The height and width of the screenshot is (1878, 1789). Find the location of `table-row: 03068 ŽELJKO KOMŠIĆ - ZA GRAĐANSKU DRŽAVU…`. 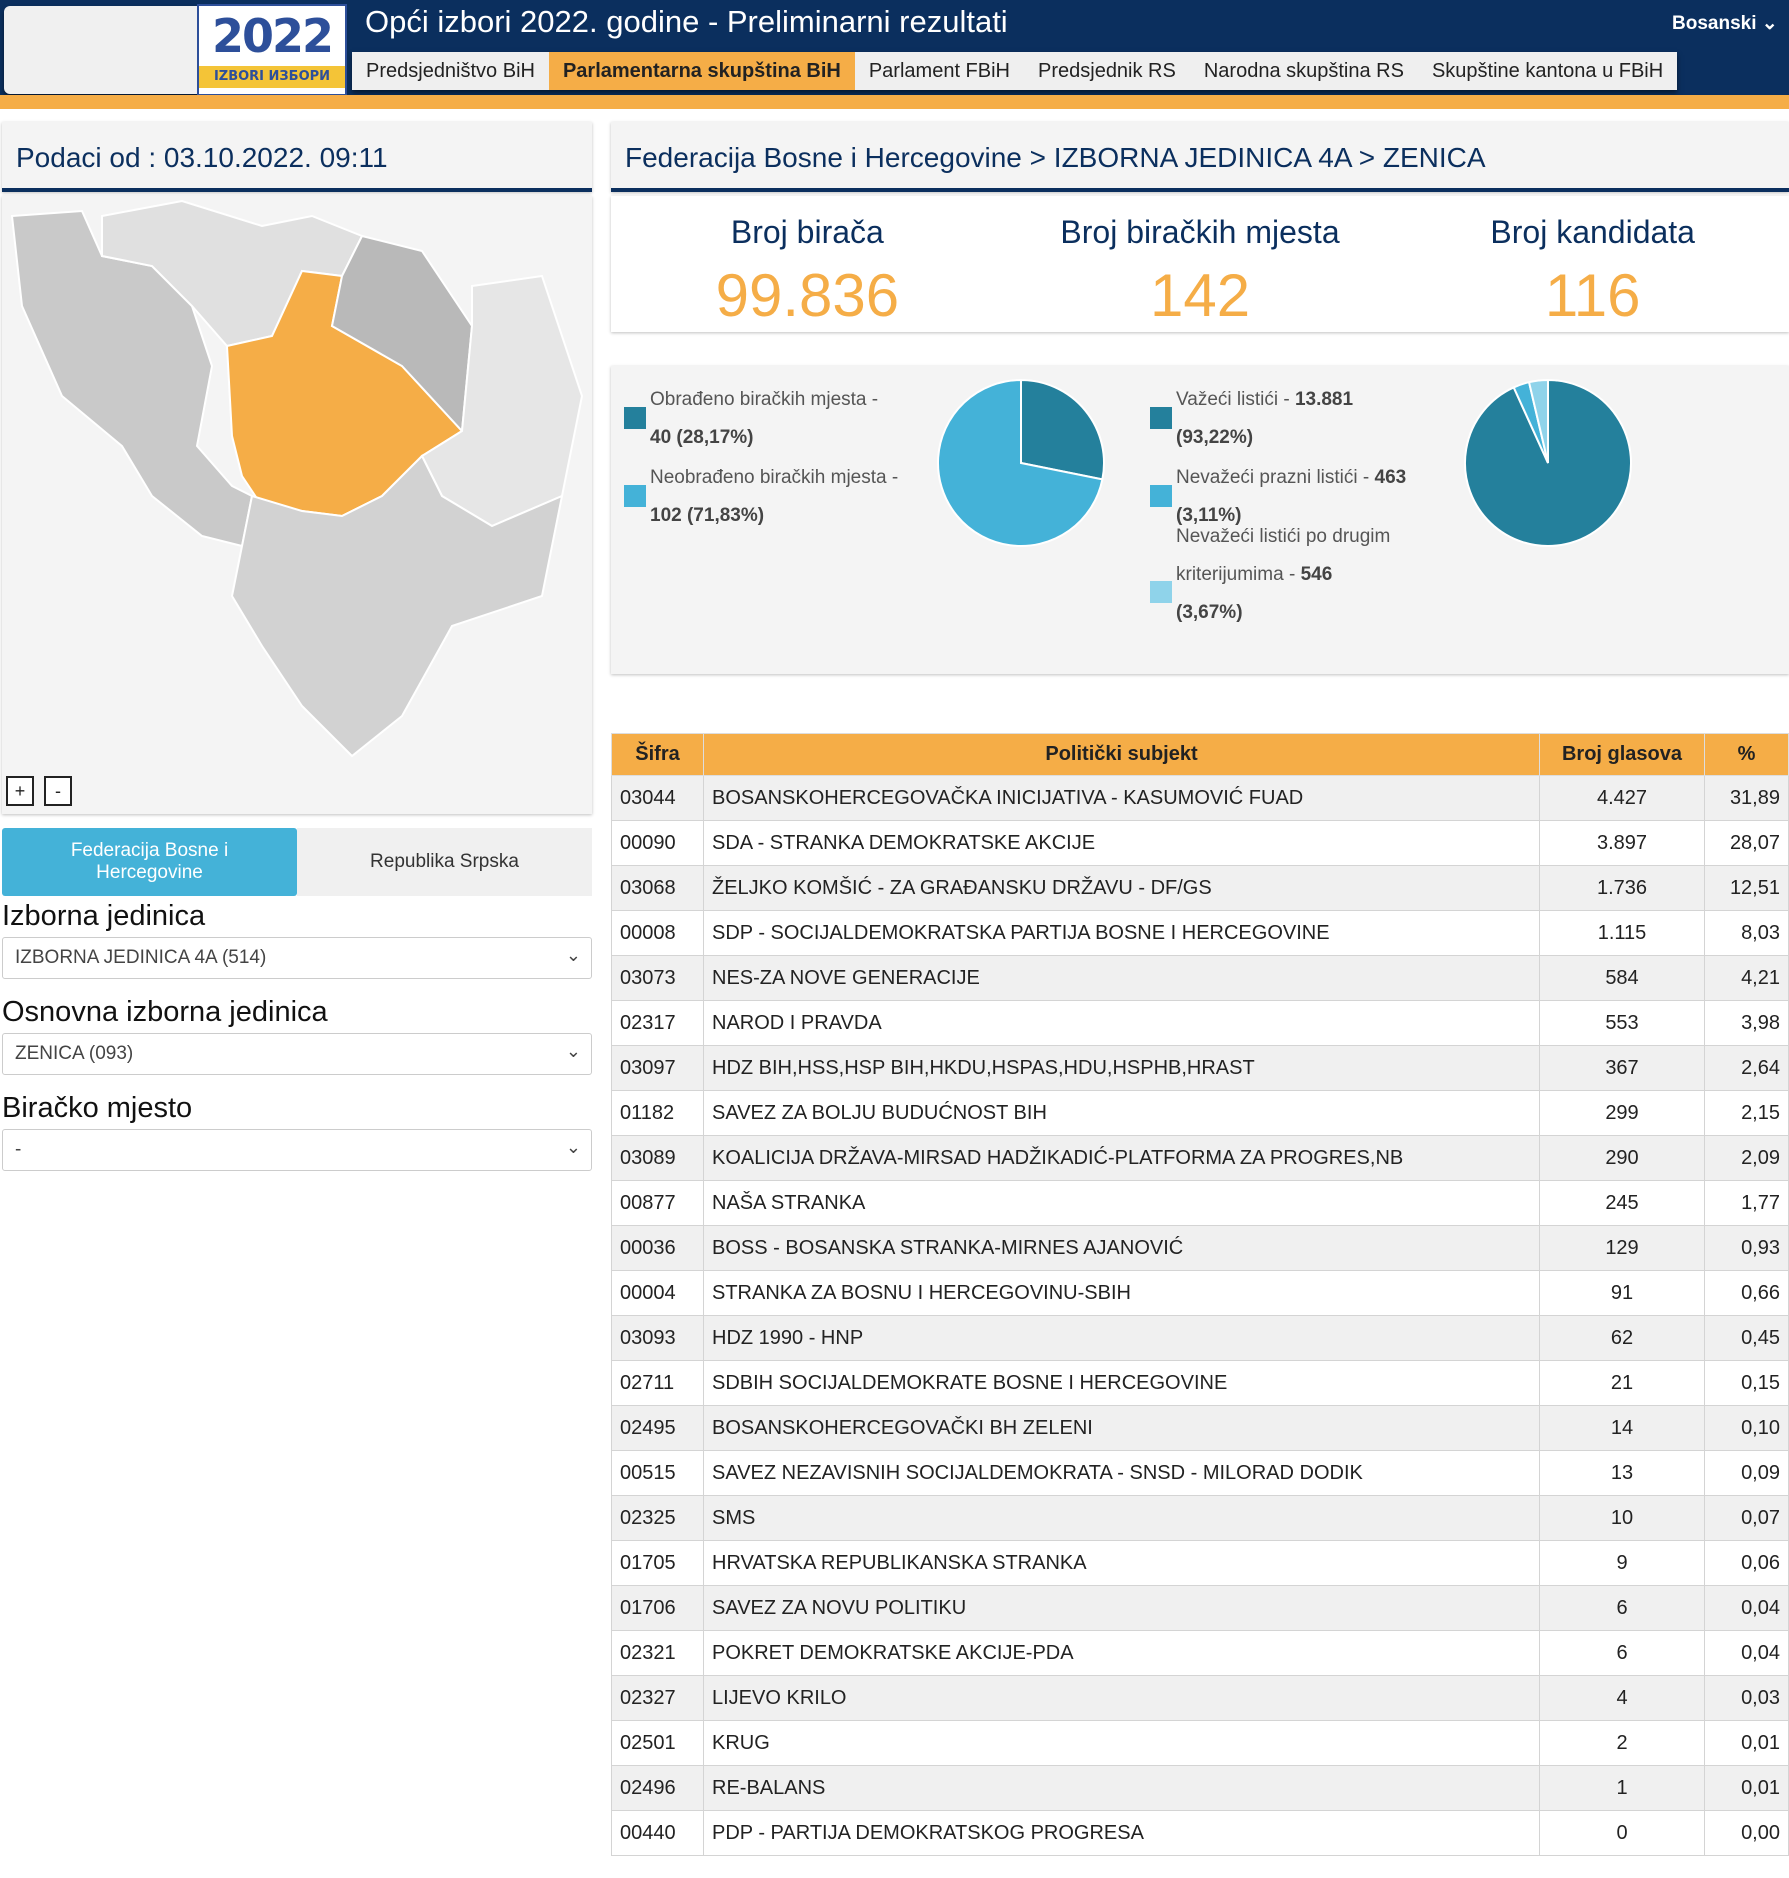

table-row: 03068 ŽELJKO KOMŠIĆ - ZA GRAĐANSKU DRŽAVU… is located at coordinates (1200, 888).